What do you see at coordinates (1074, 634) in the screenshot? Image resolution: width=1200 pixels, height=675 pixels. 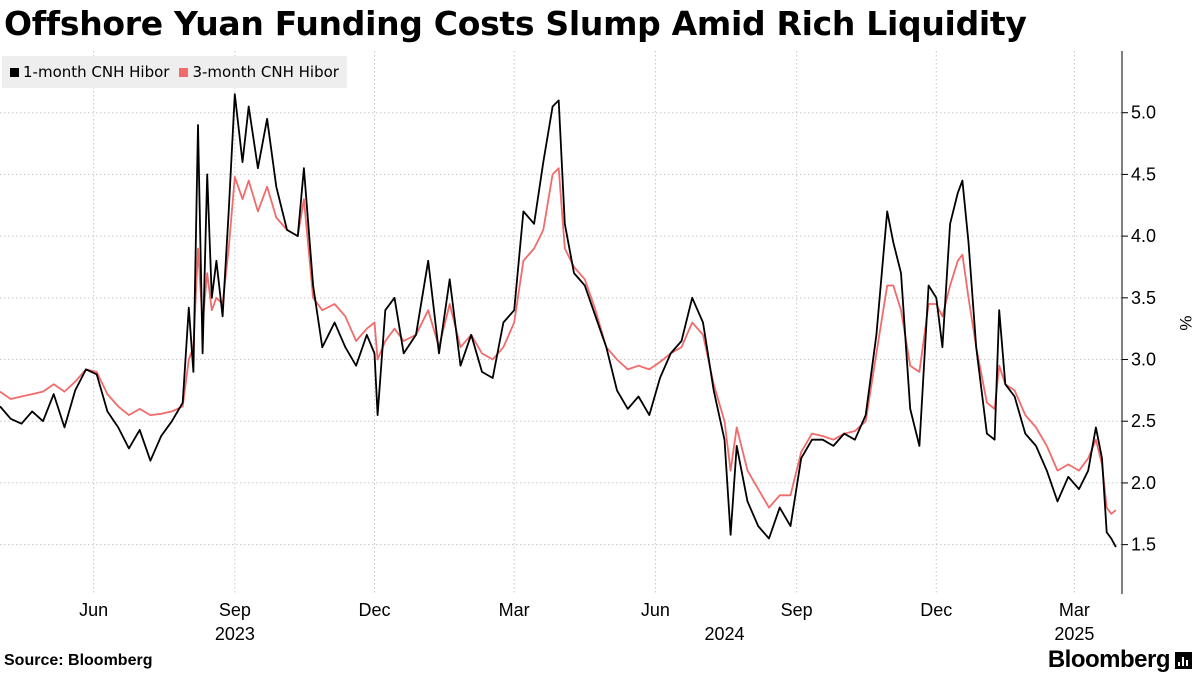 I see `x-year-label: 2025` at bounding box center [1074, 634].